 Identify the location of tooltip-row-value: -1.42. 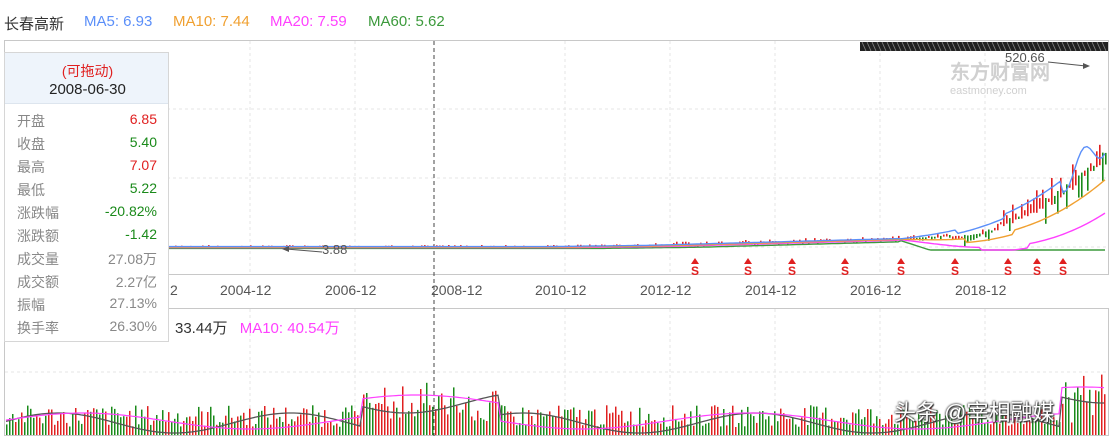
(141, 234).